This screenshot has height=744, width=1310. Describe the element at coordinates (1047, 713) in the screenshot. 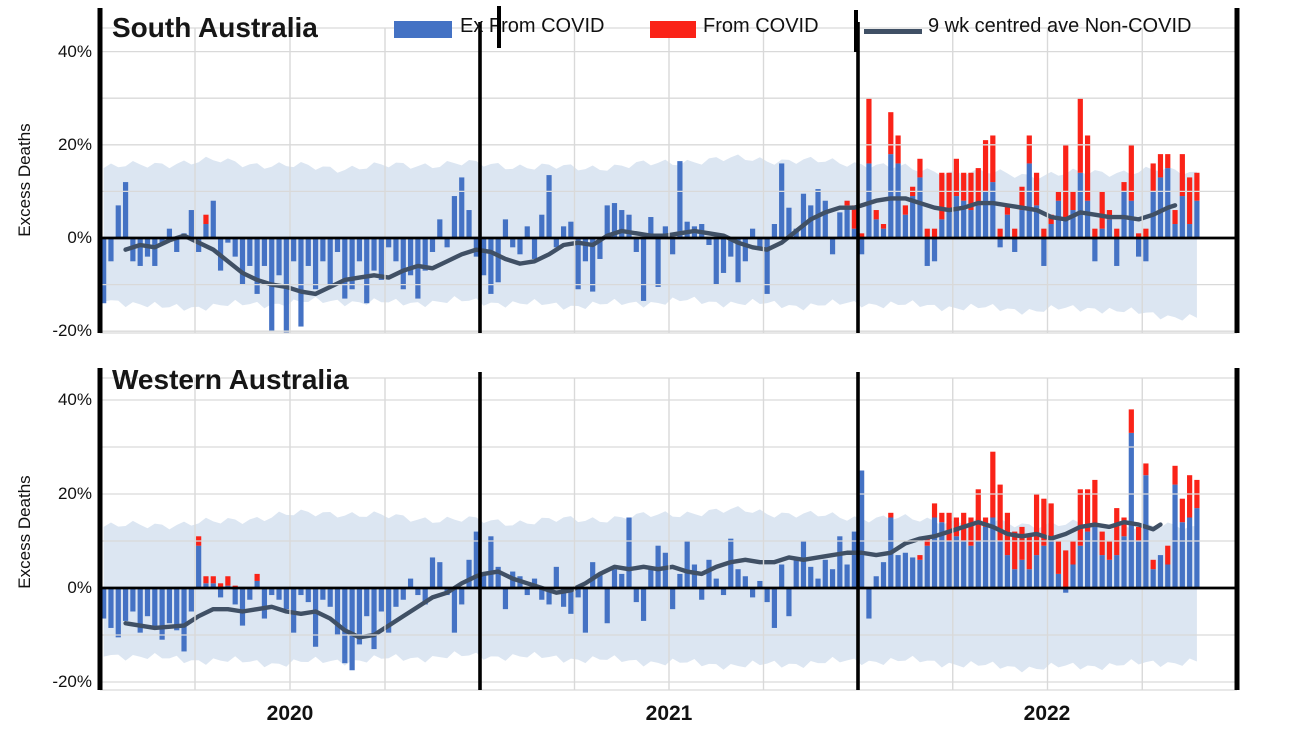

I see `x-tick-label-2022: 2022` at that location.